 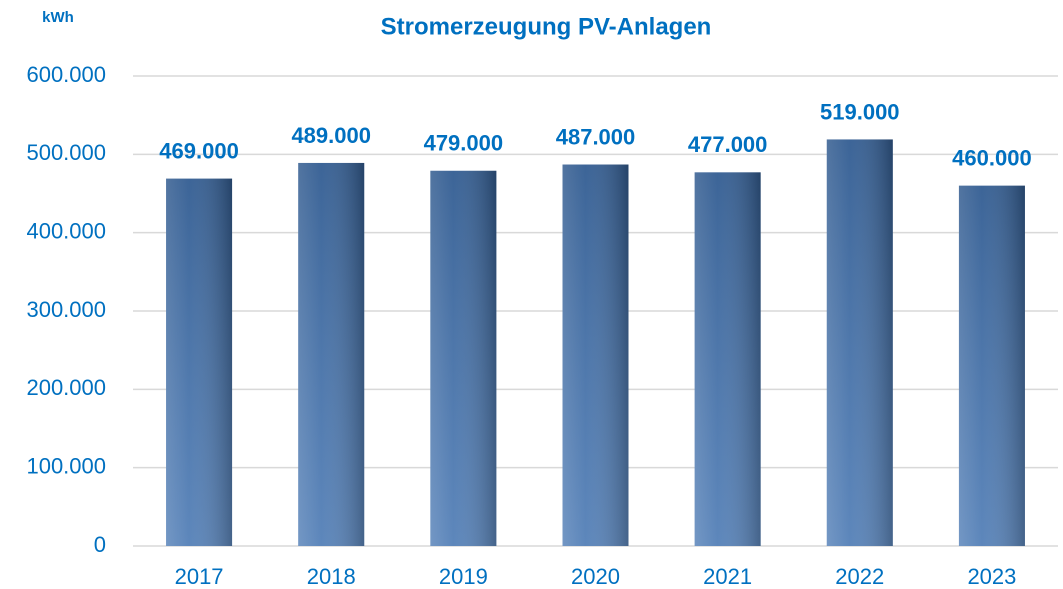 I want to click on value-label: 487.000, so click(x=596, y=136).